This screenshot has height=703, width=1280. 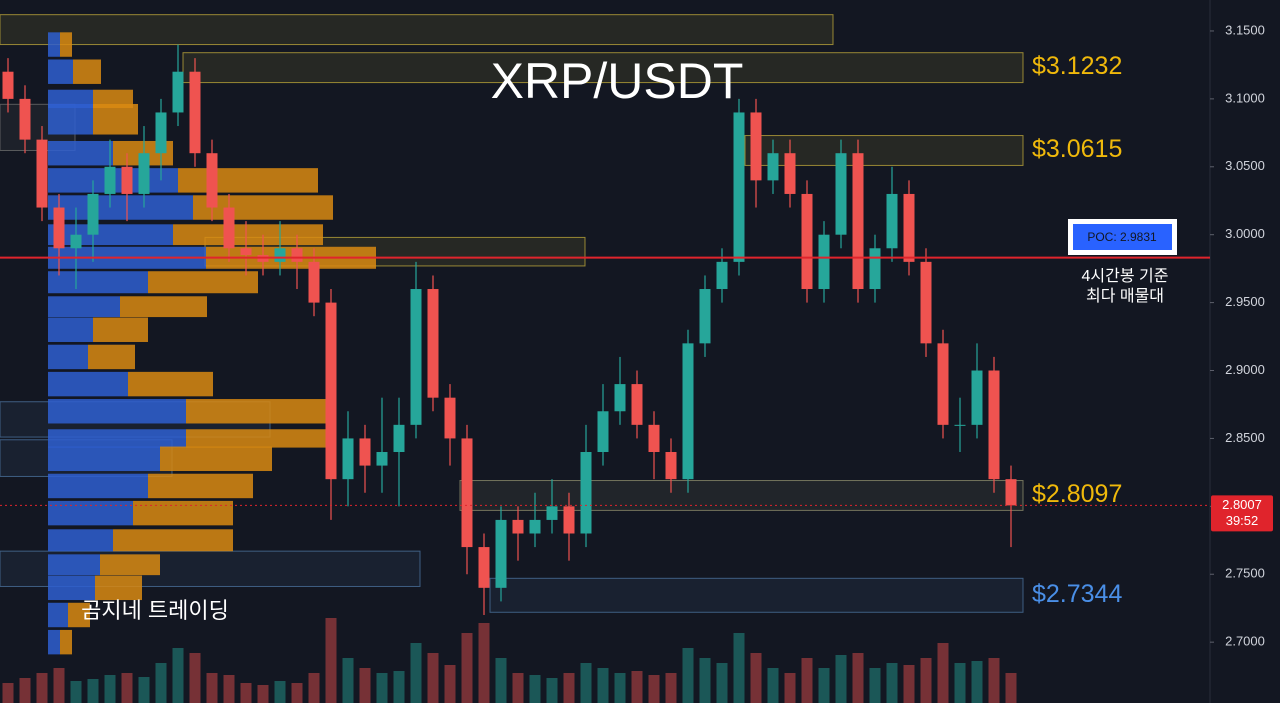 What do you see at coordinates (1125, 296) in the screenshot?
I see `poc-note: 최다 매물대` at bounding box center [1125, 296].